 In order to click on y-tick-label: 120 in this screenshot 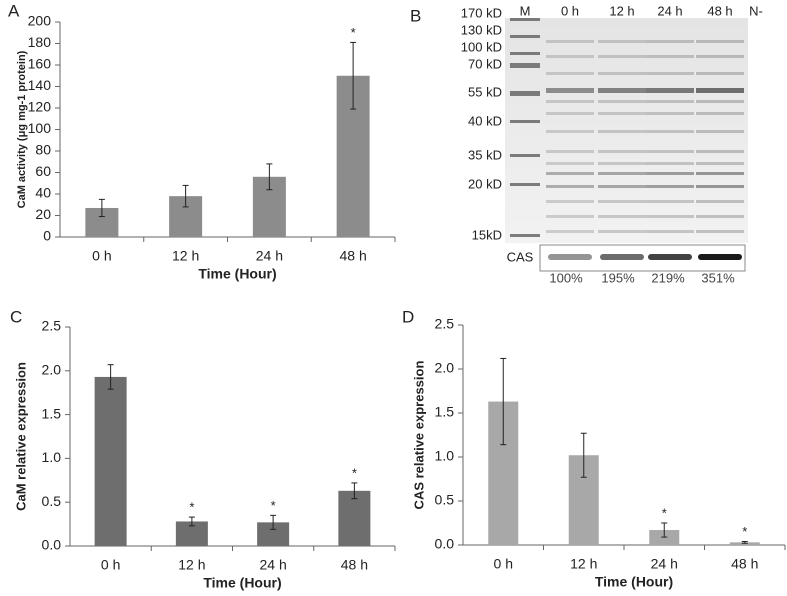, I will do `click(40, 107)`.